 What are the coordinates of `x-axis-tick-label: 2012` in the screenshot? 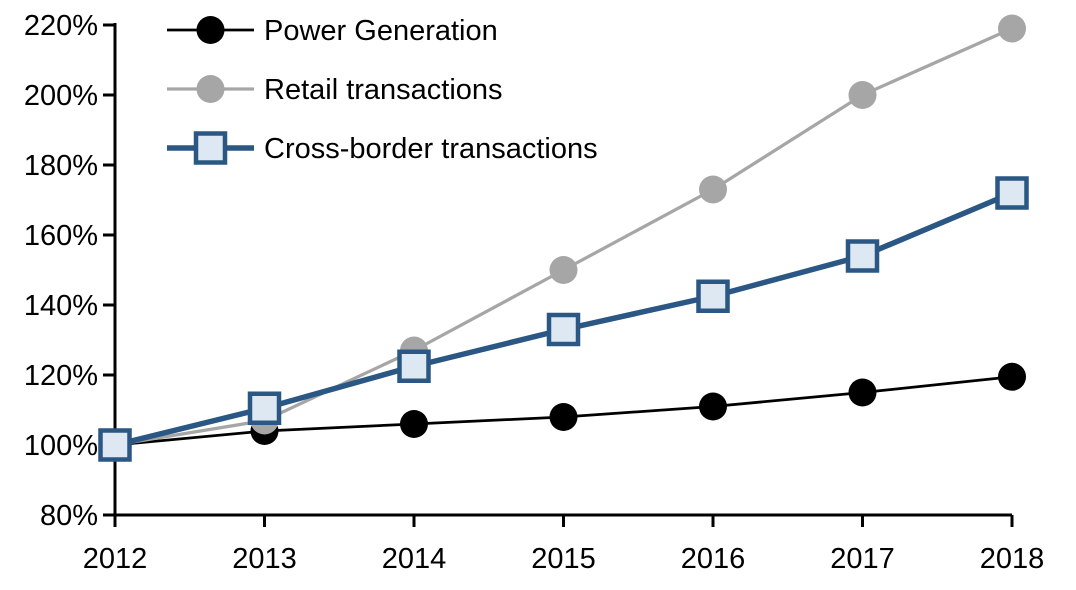 It's located at (115, 559).